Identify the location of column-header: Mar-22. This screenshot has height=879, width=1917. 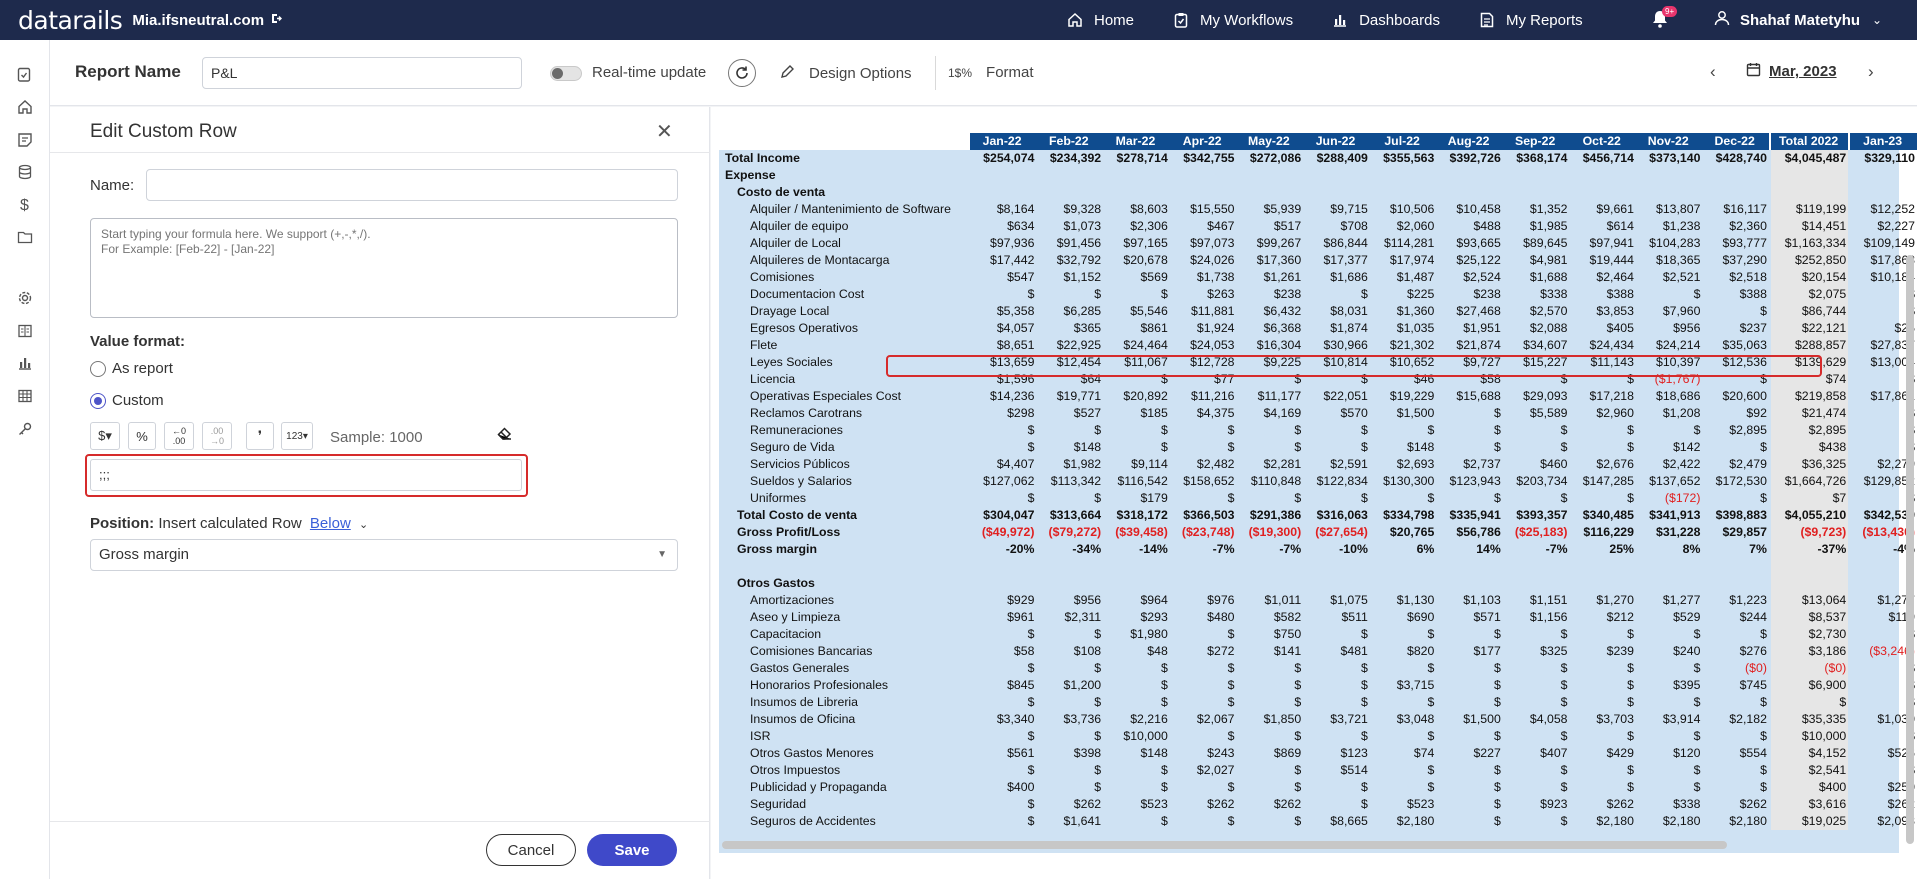
(1136, 141).